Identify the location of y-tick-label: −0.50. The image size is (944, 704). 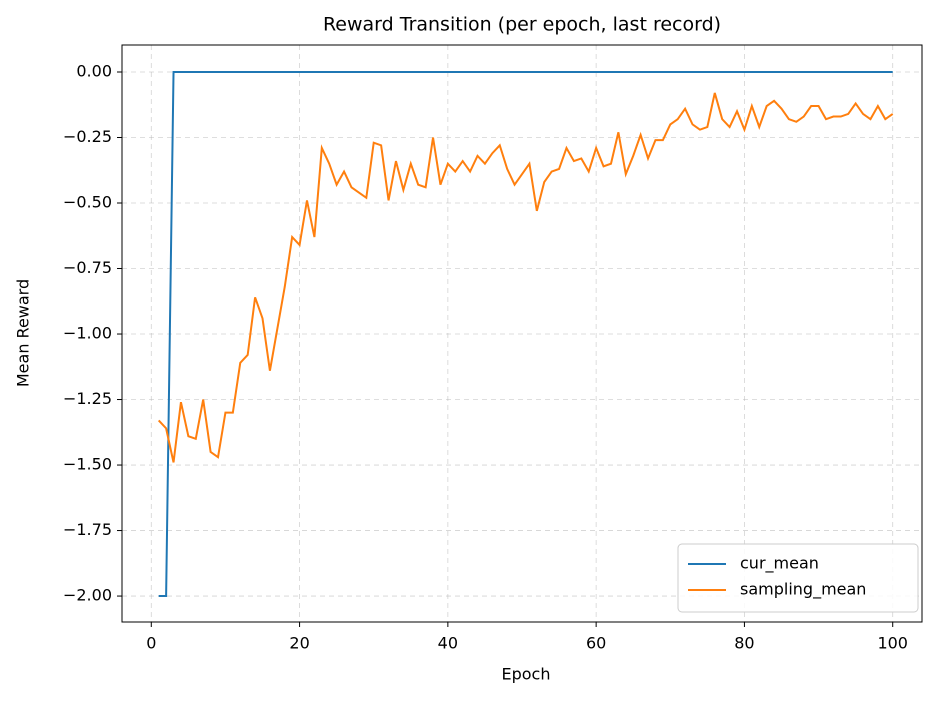
(87, 202).